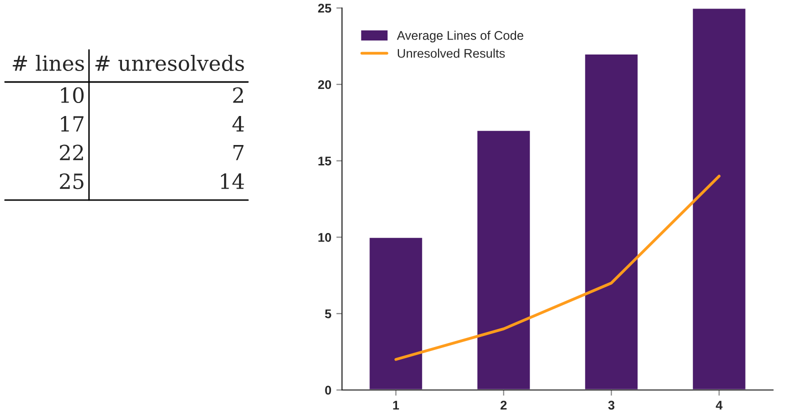 Image resolution: width=793 pixels, height=415 pixels. I want to click on x-tick-label: 2, so click(503, 405).